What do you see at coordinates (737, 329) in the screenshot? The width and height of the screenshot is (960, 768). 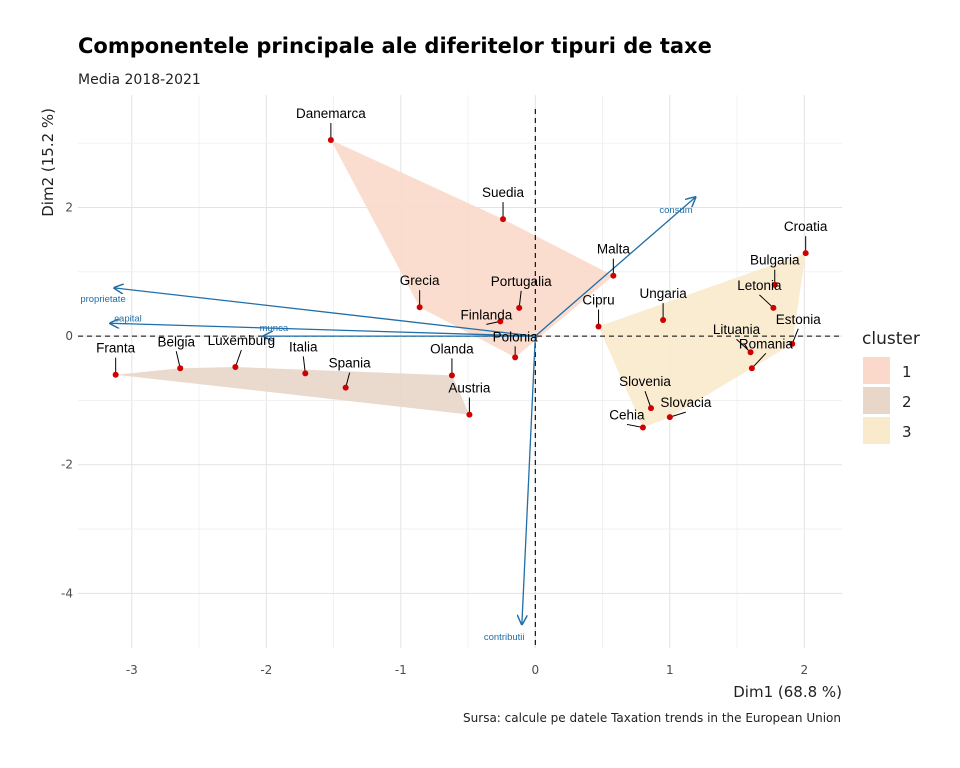 I see `data-point-label: Lituania` at bounding box center [737, 329].